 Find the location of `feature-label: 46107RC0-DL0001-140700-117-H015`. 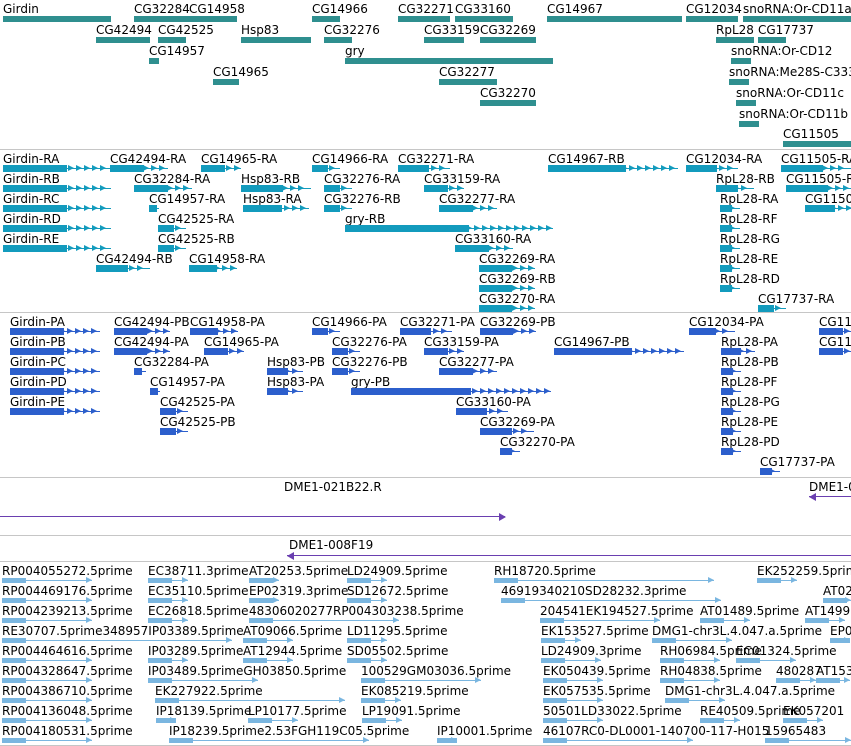

feature-label: 46107RC0-DL0001-140700-117-H015 is located at coordinates (656, 731).